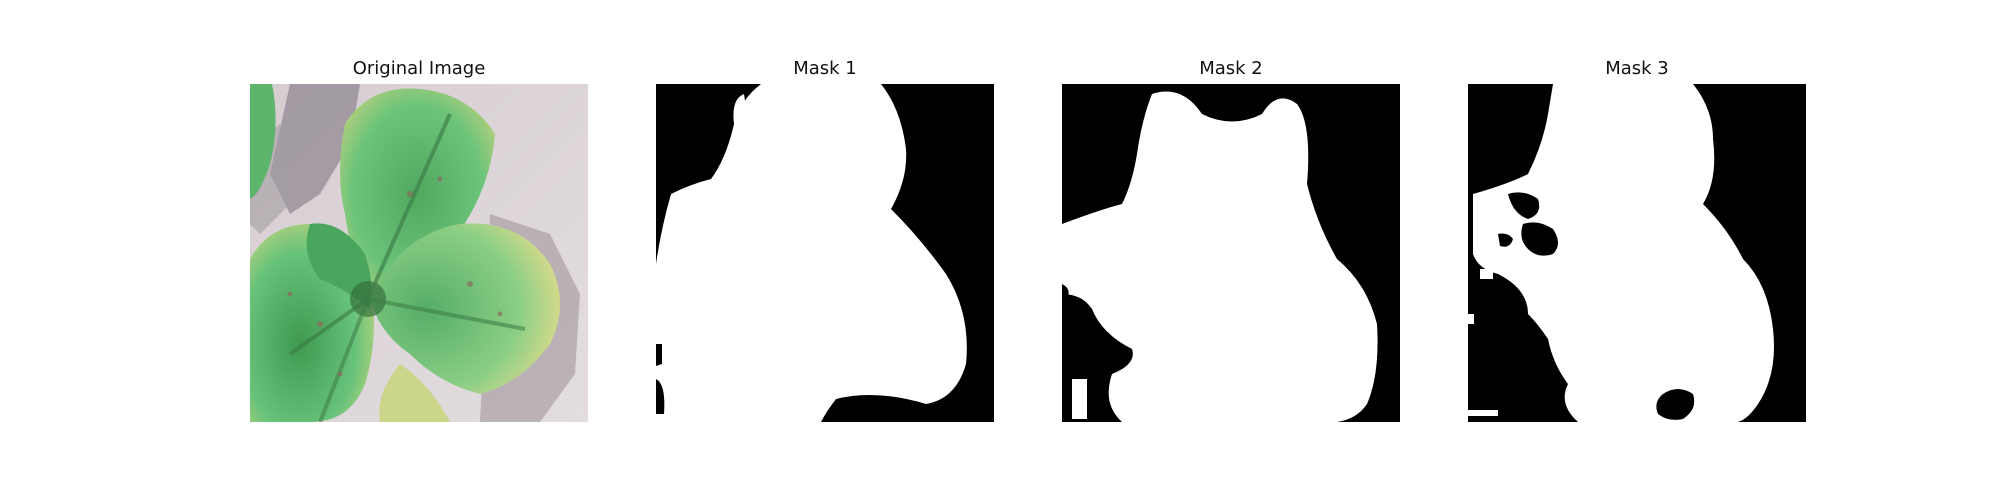  I want to click on panel-title: Mask 1, so click(825, 68).